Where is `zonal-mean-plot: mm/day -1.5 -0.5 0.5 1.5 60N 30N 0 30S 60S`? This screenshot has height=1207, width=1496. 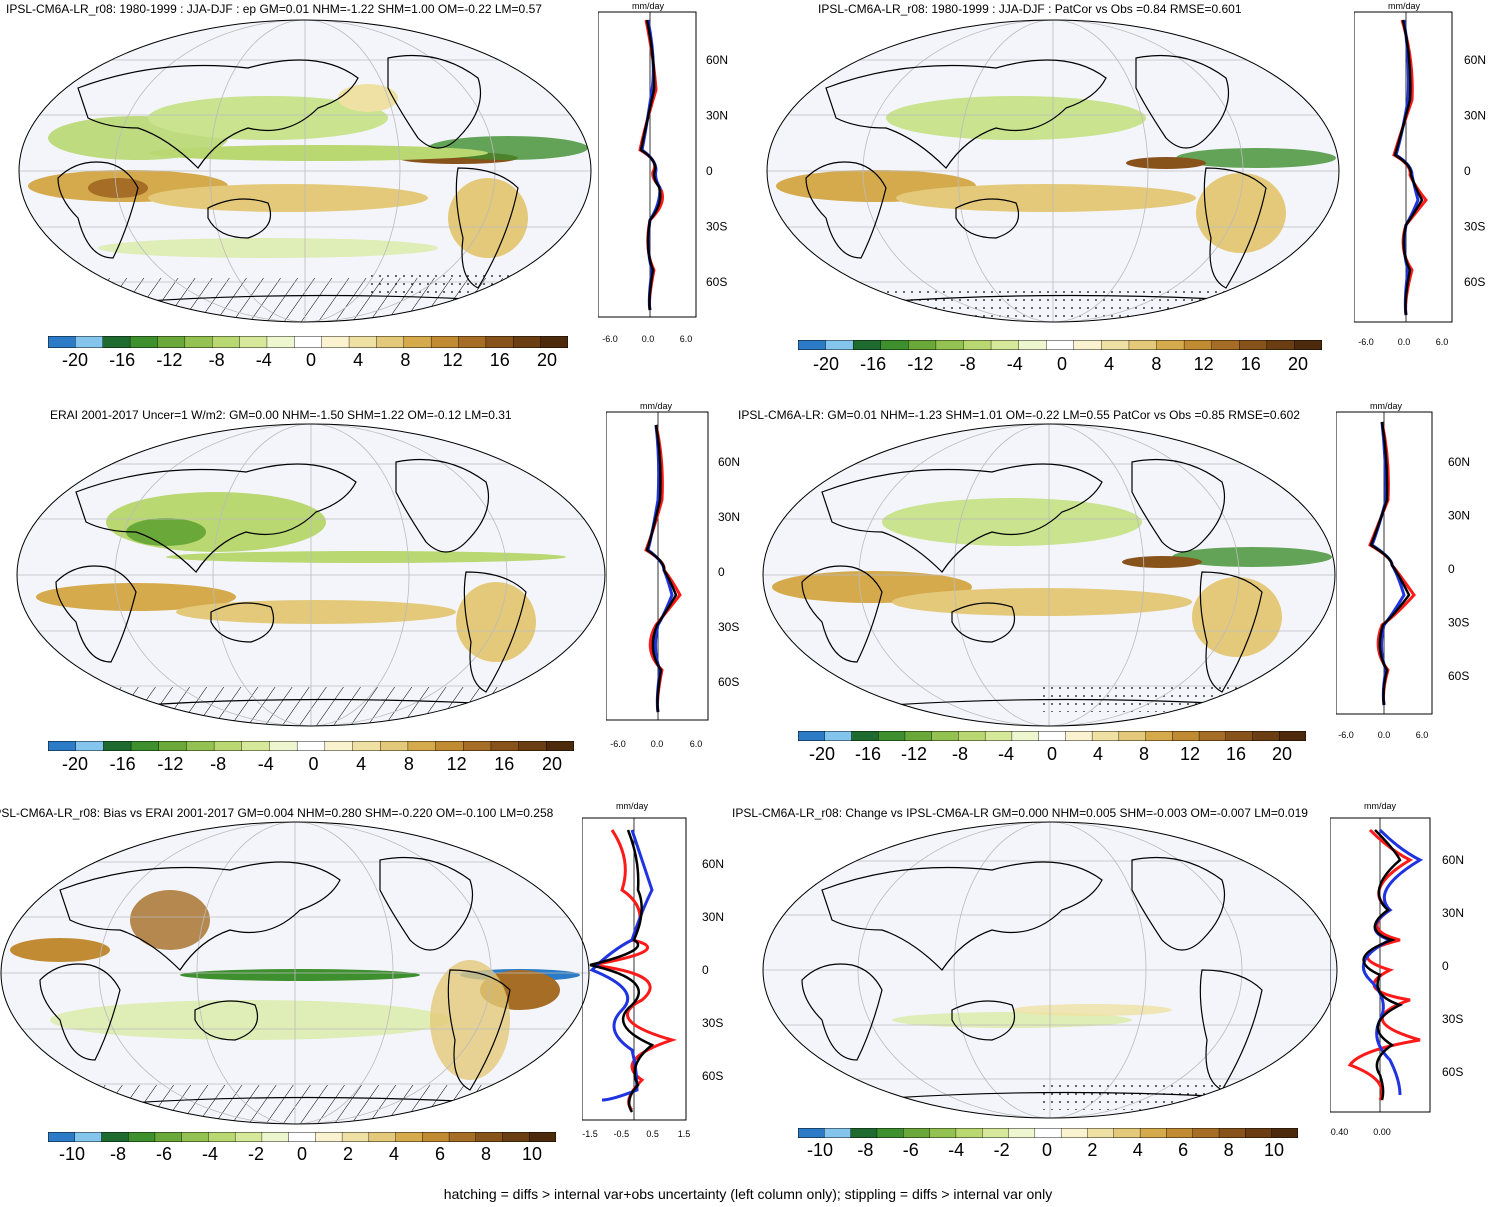
zonal-mean-plot: mm/day -1.5 -0.5 0.5 1.5 60N 30N 0 30S 60S is located at coordinates (653, 970).